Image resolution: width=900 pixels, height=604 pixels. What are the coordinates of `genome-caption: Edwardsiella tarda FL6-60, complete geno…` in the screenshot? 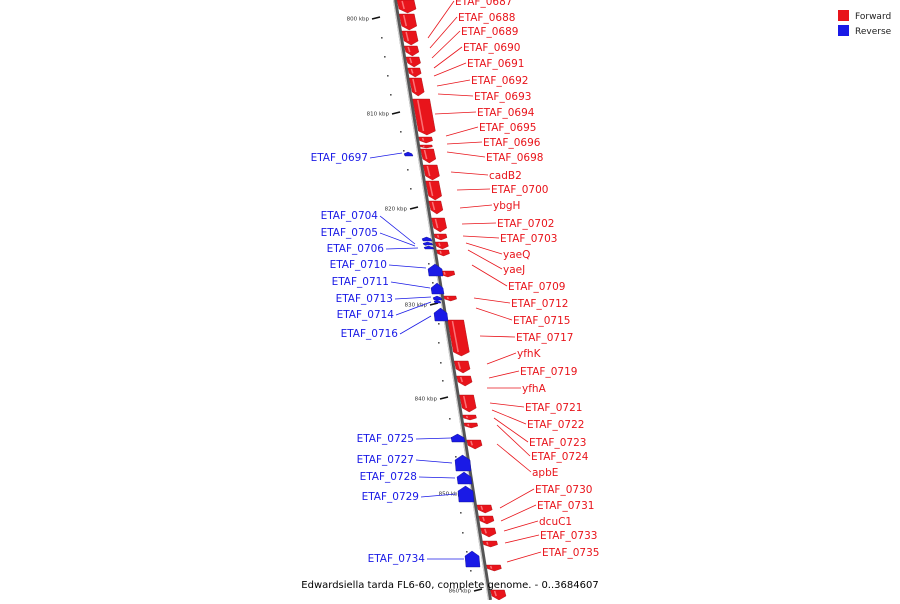 It's located at (449, 585).